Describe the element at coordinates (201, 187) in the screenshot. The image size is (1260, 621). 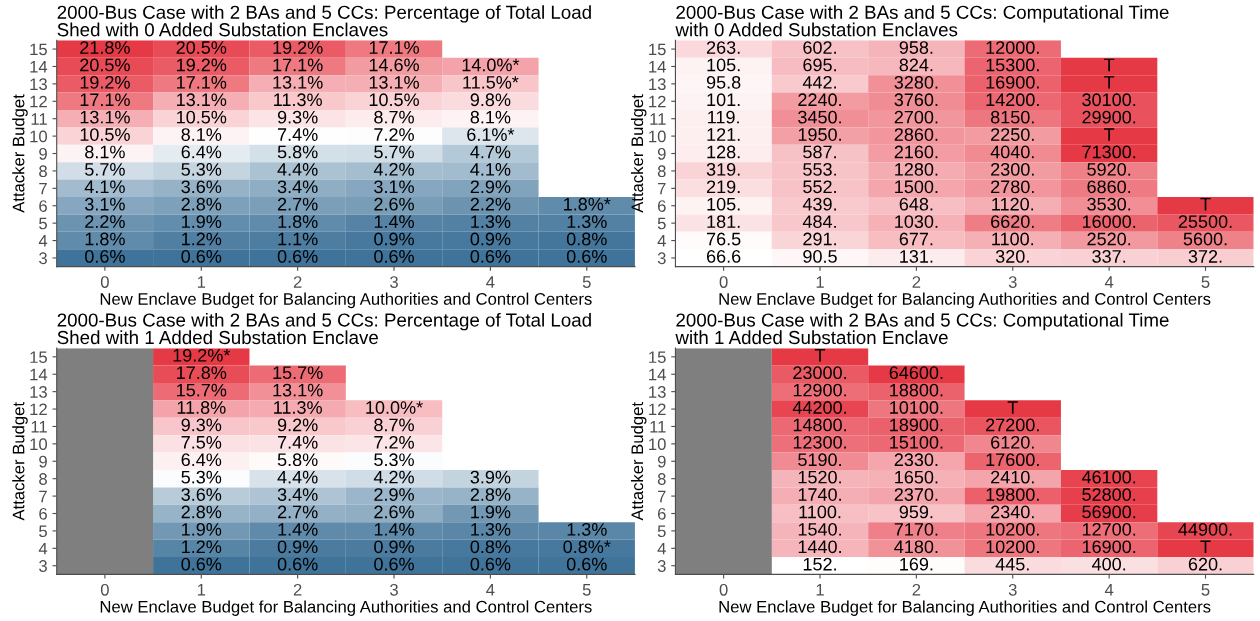
I see `data-label: 3.6%` at that location.